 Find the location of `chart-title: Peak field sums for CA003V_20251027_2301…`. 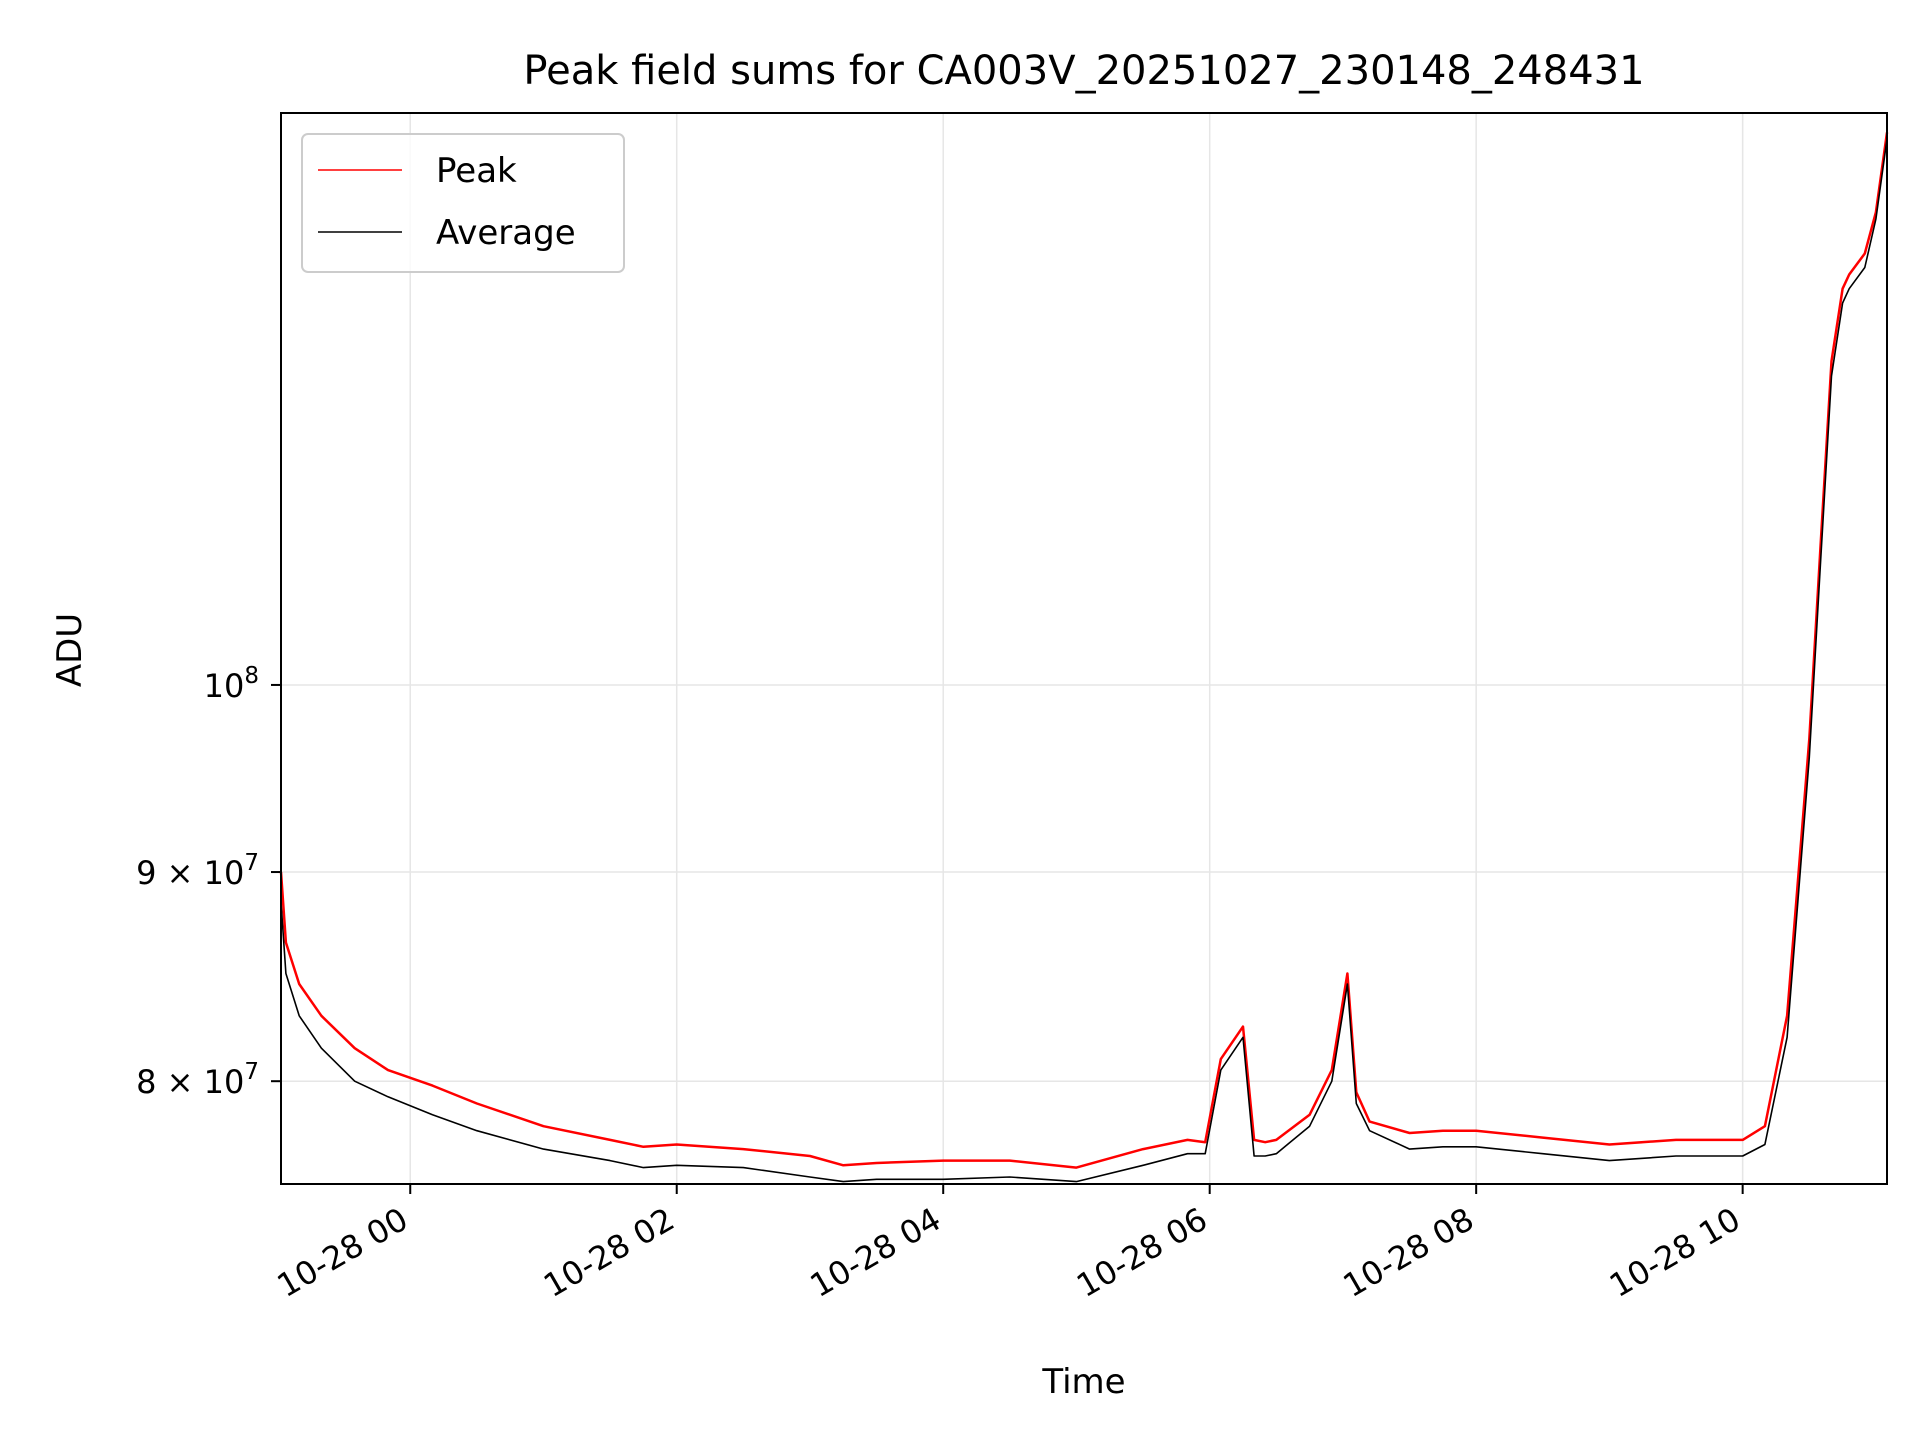

chart-title: Peak field sums for CA003V_20251027_2301… is located at coordinates (1083, 71).